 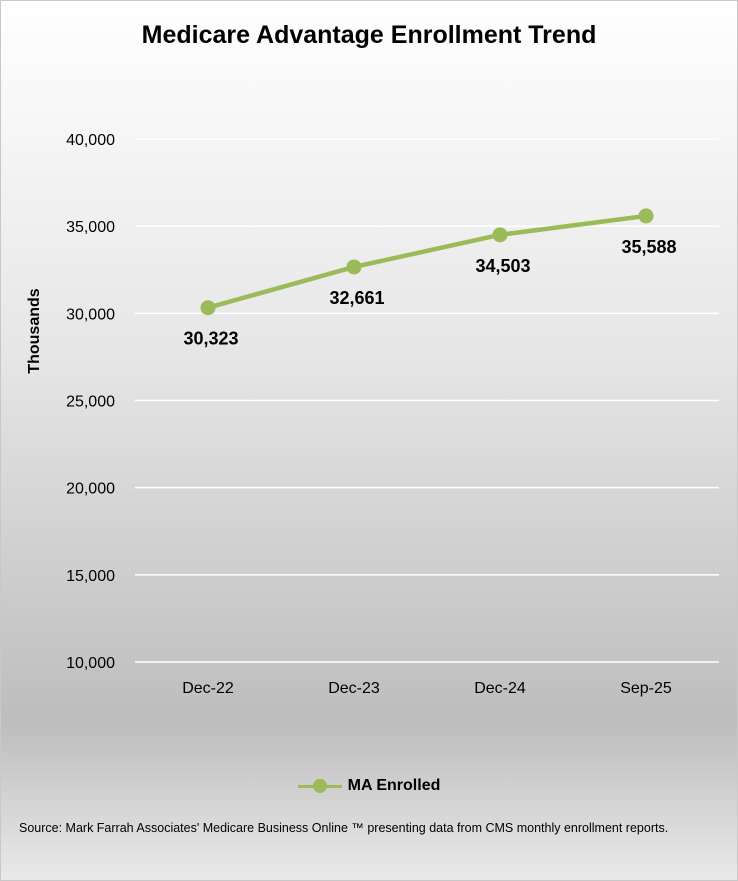 What do you see at coordinates (90, 576) in the screenshot?
I see `y-tick-label: 15,000` at bounding box center [90, 576].